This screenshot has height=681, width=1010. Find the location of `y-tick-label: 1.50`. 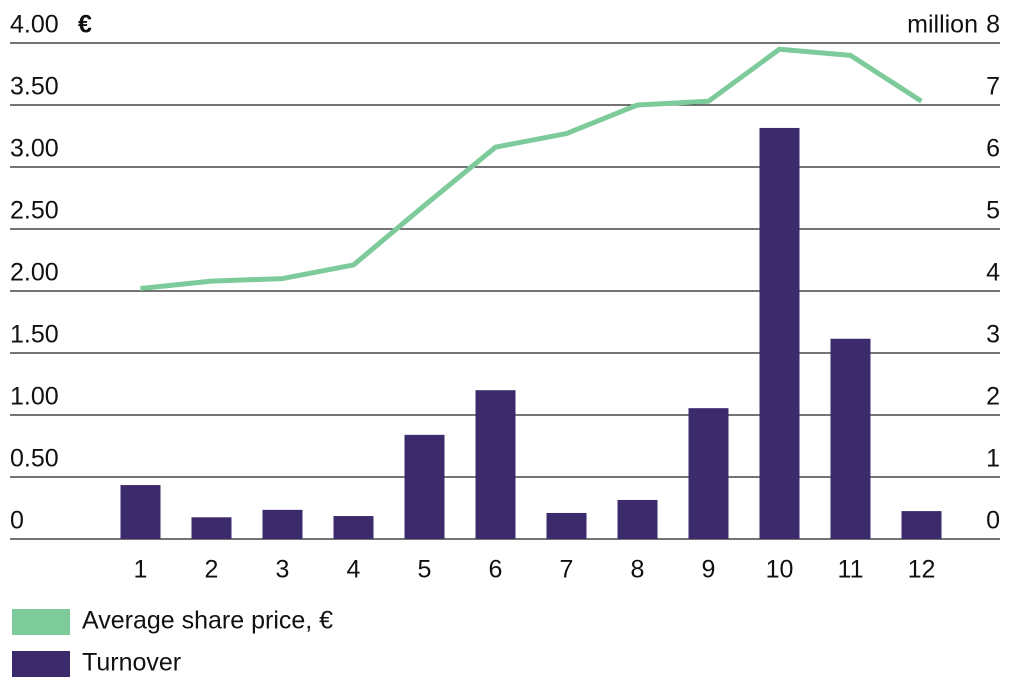

y-tick-label: 1.50 is located at coordinates (34, 335).